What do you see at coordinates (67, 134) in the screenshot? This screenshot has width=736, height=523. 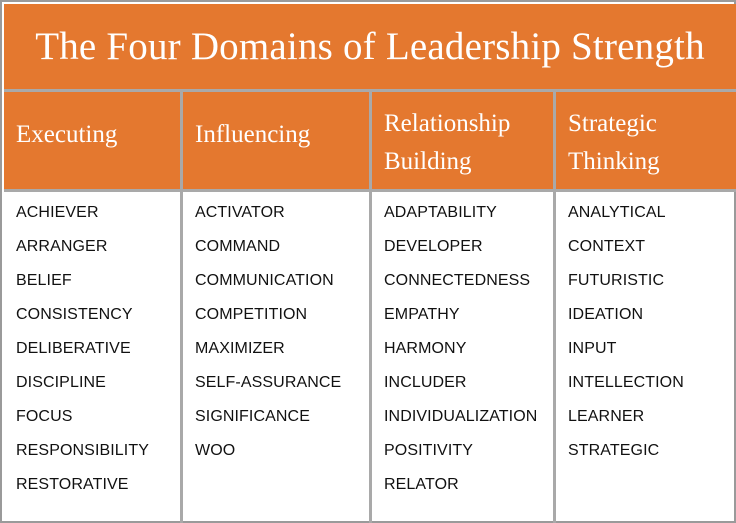 I see `column-header-label: Executing` at bounding box center [67, 134].